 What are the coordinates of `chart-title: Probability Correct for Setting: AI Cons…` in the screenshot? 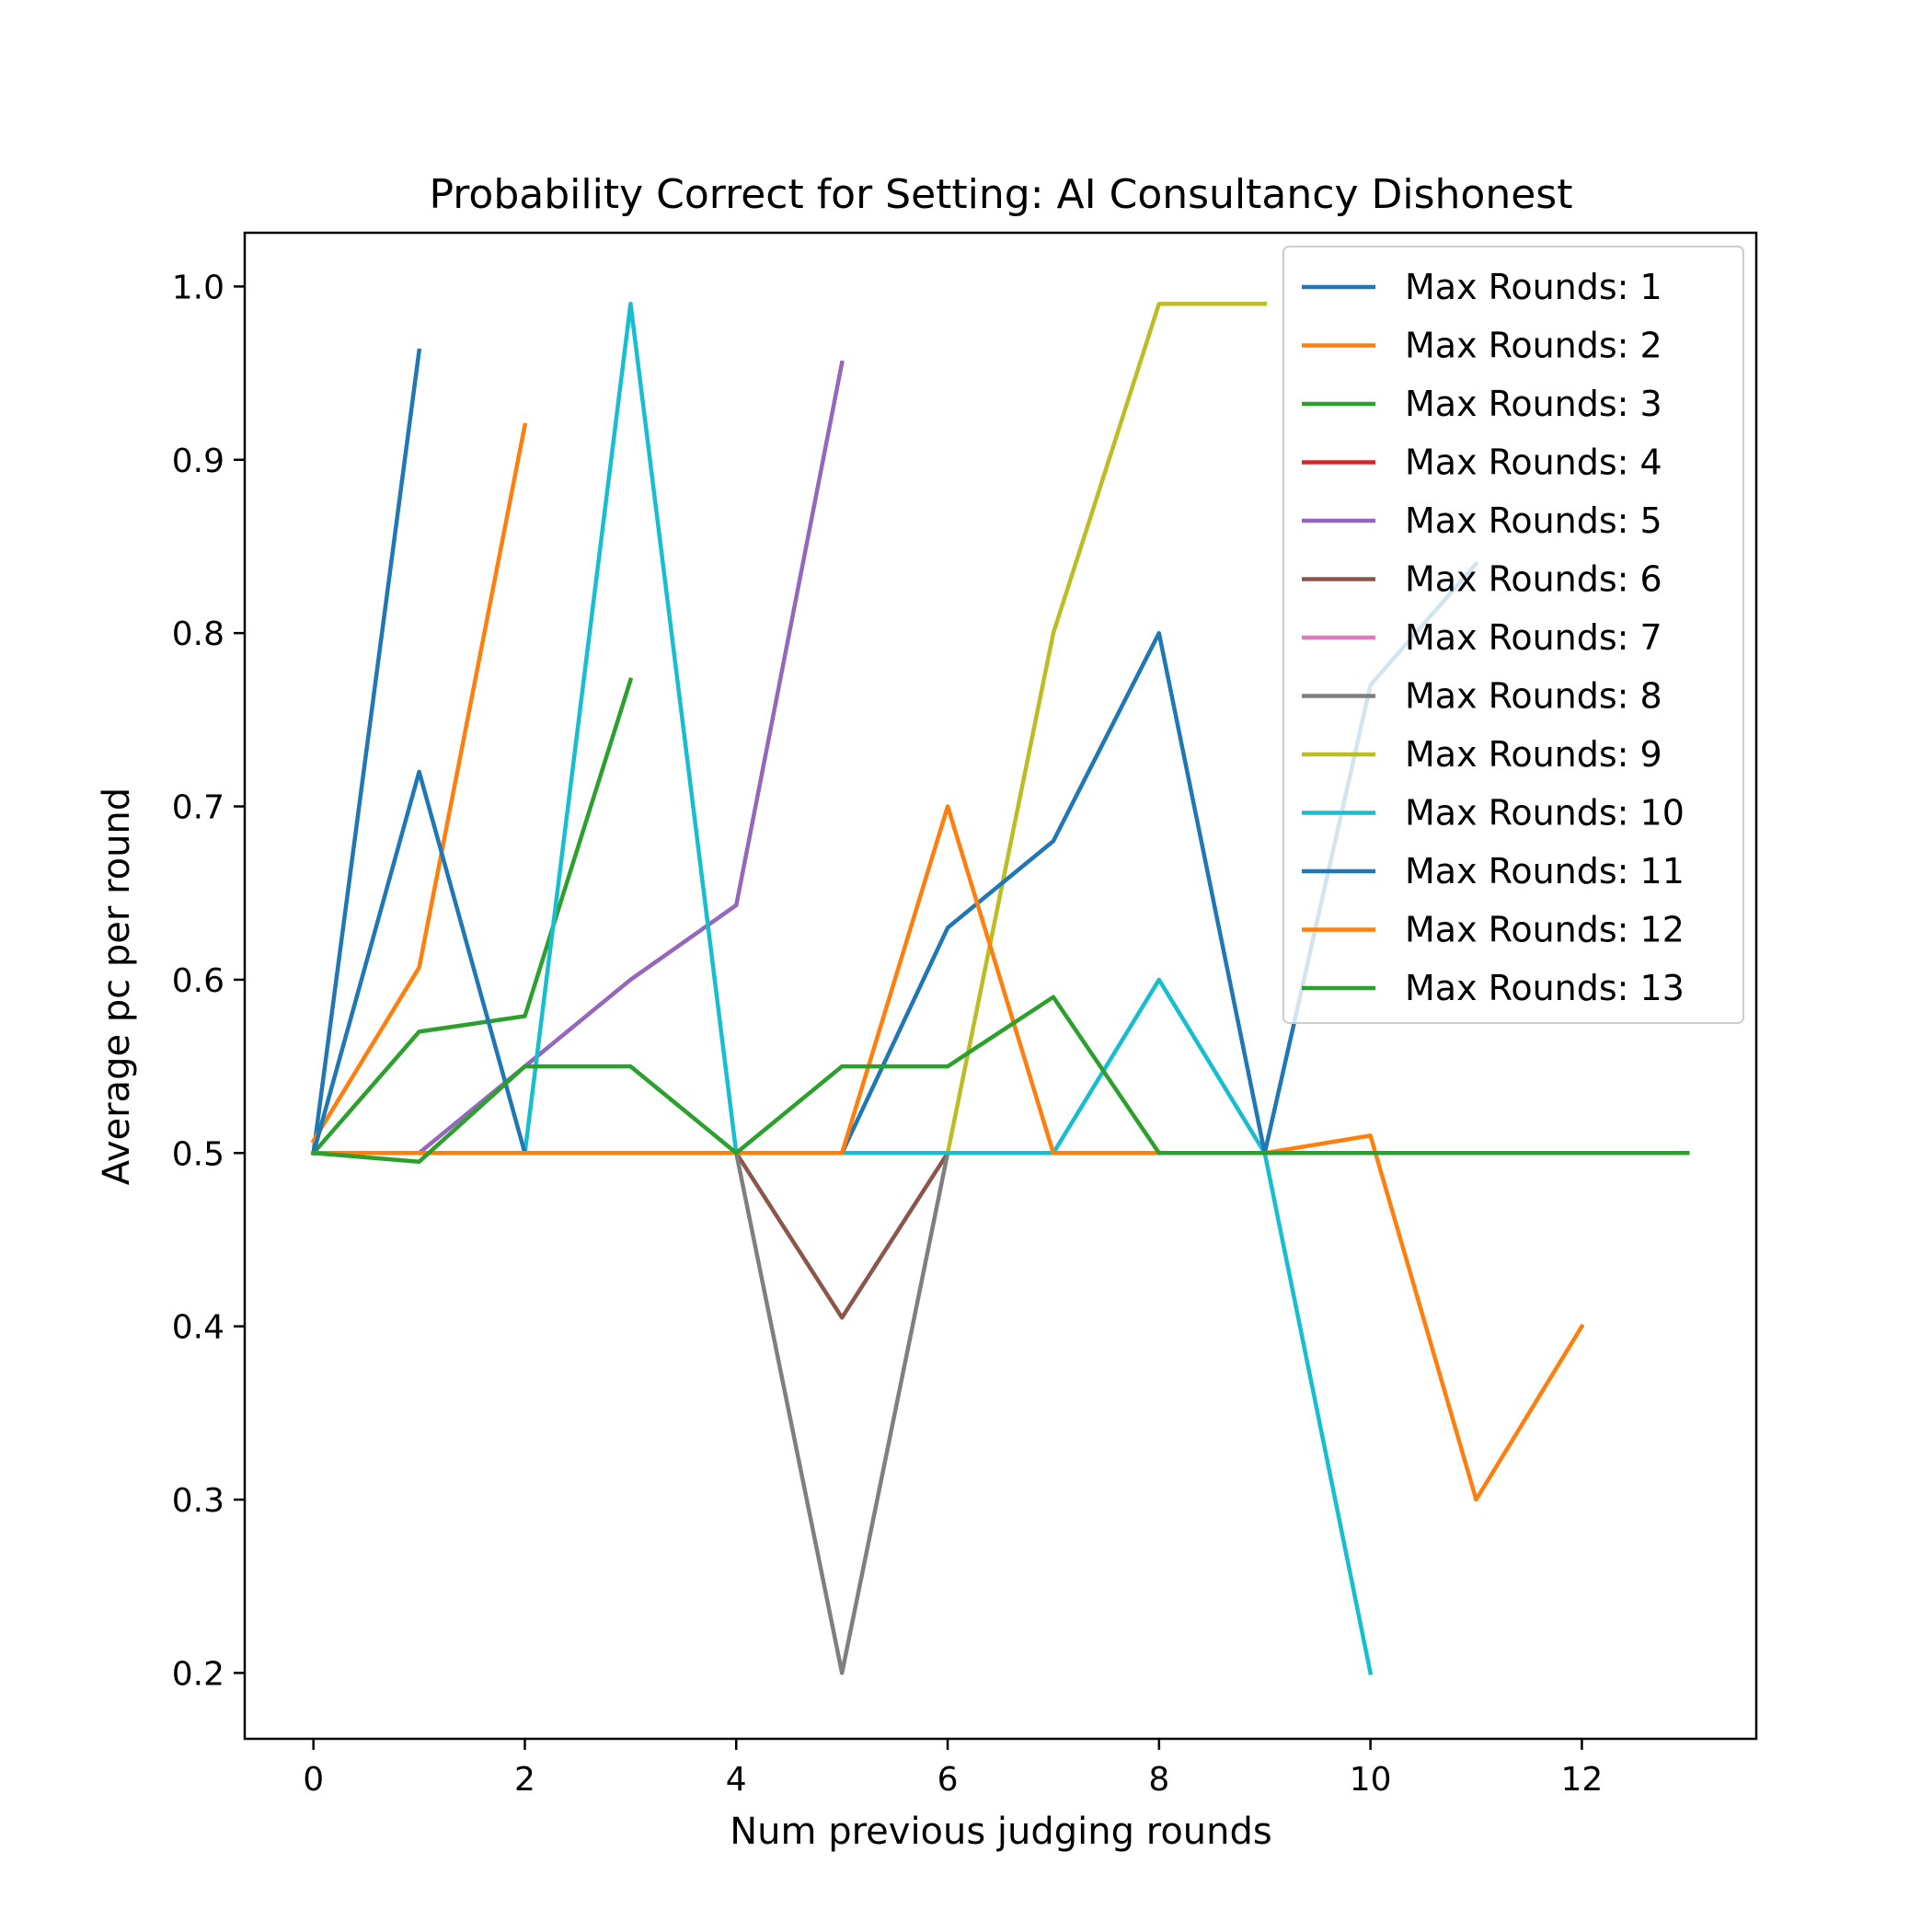 It's located at (1001, 194).